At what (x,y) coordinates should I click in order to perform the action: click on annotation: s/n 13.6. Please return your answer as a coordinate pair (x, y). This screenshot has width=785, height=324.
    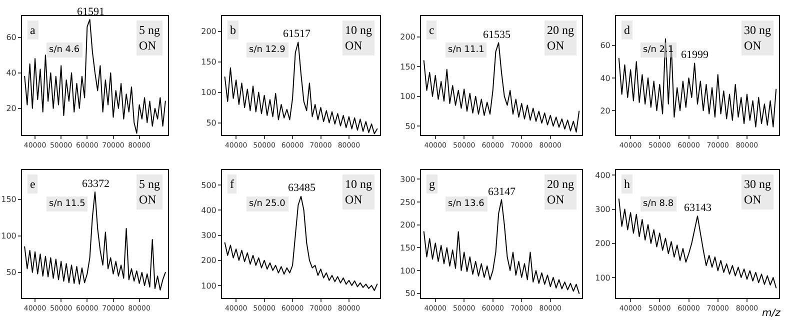
    Looking at the image, I should click on (466, 204).